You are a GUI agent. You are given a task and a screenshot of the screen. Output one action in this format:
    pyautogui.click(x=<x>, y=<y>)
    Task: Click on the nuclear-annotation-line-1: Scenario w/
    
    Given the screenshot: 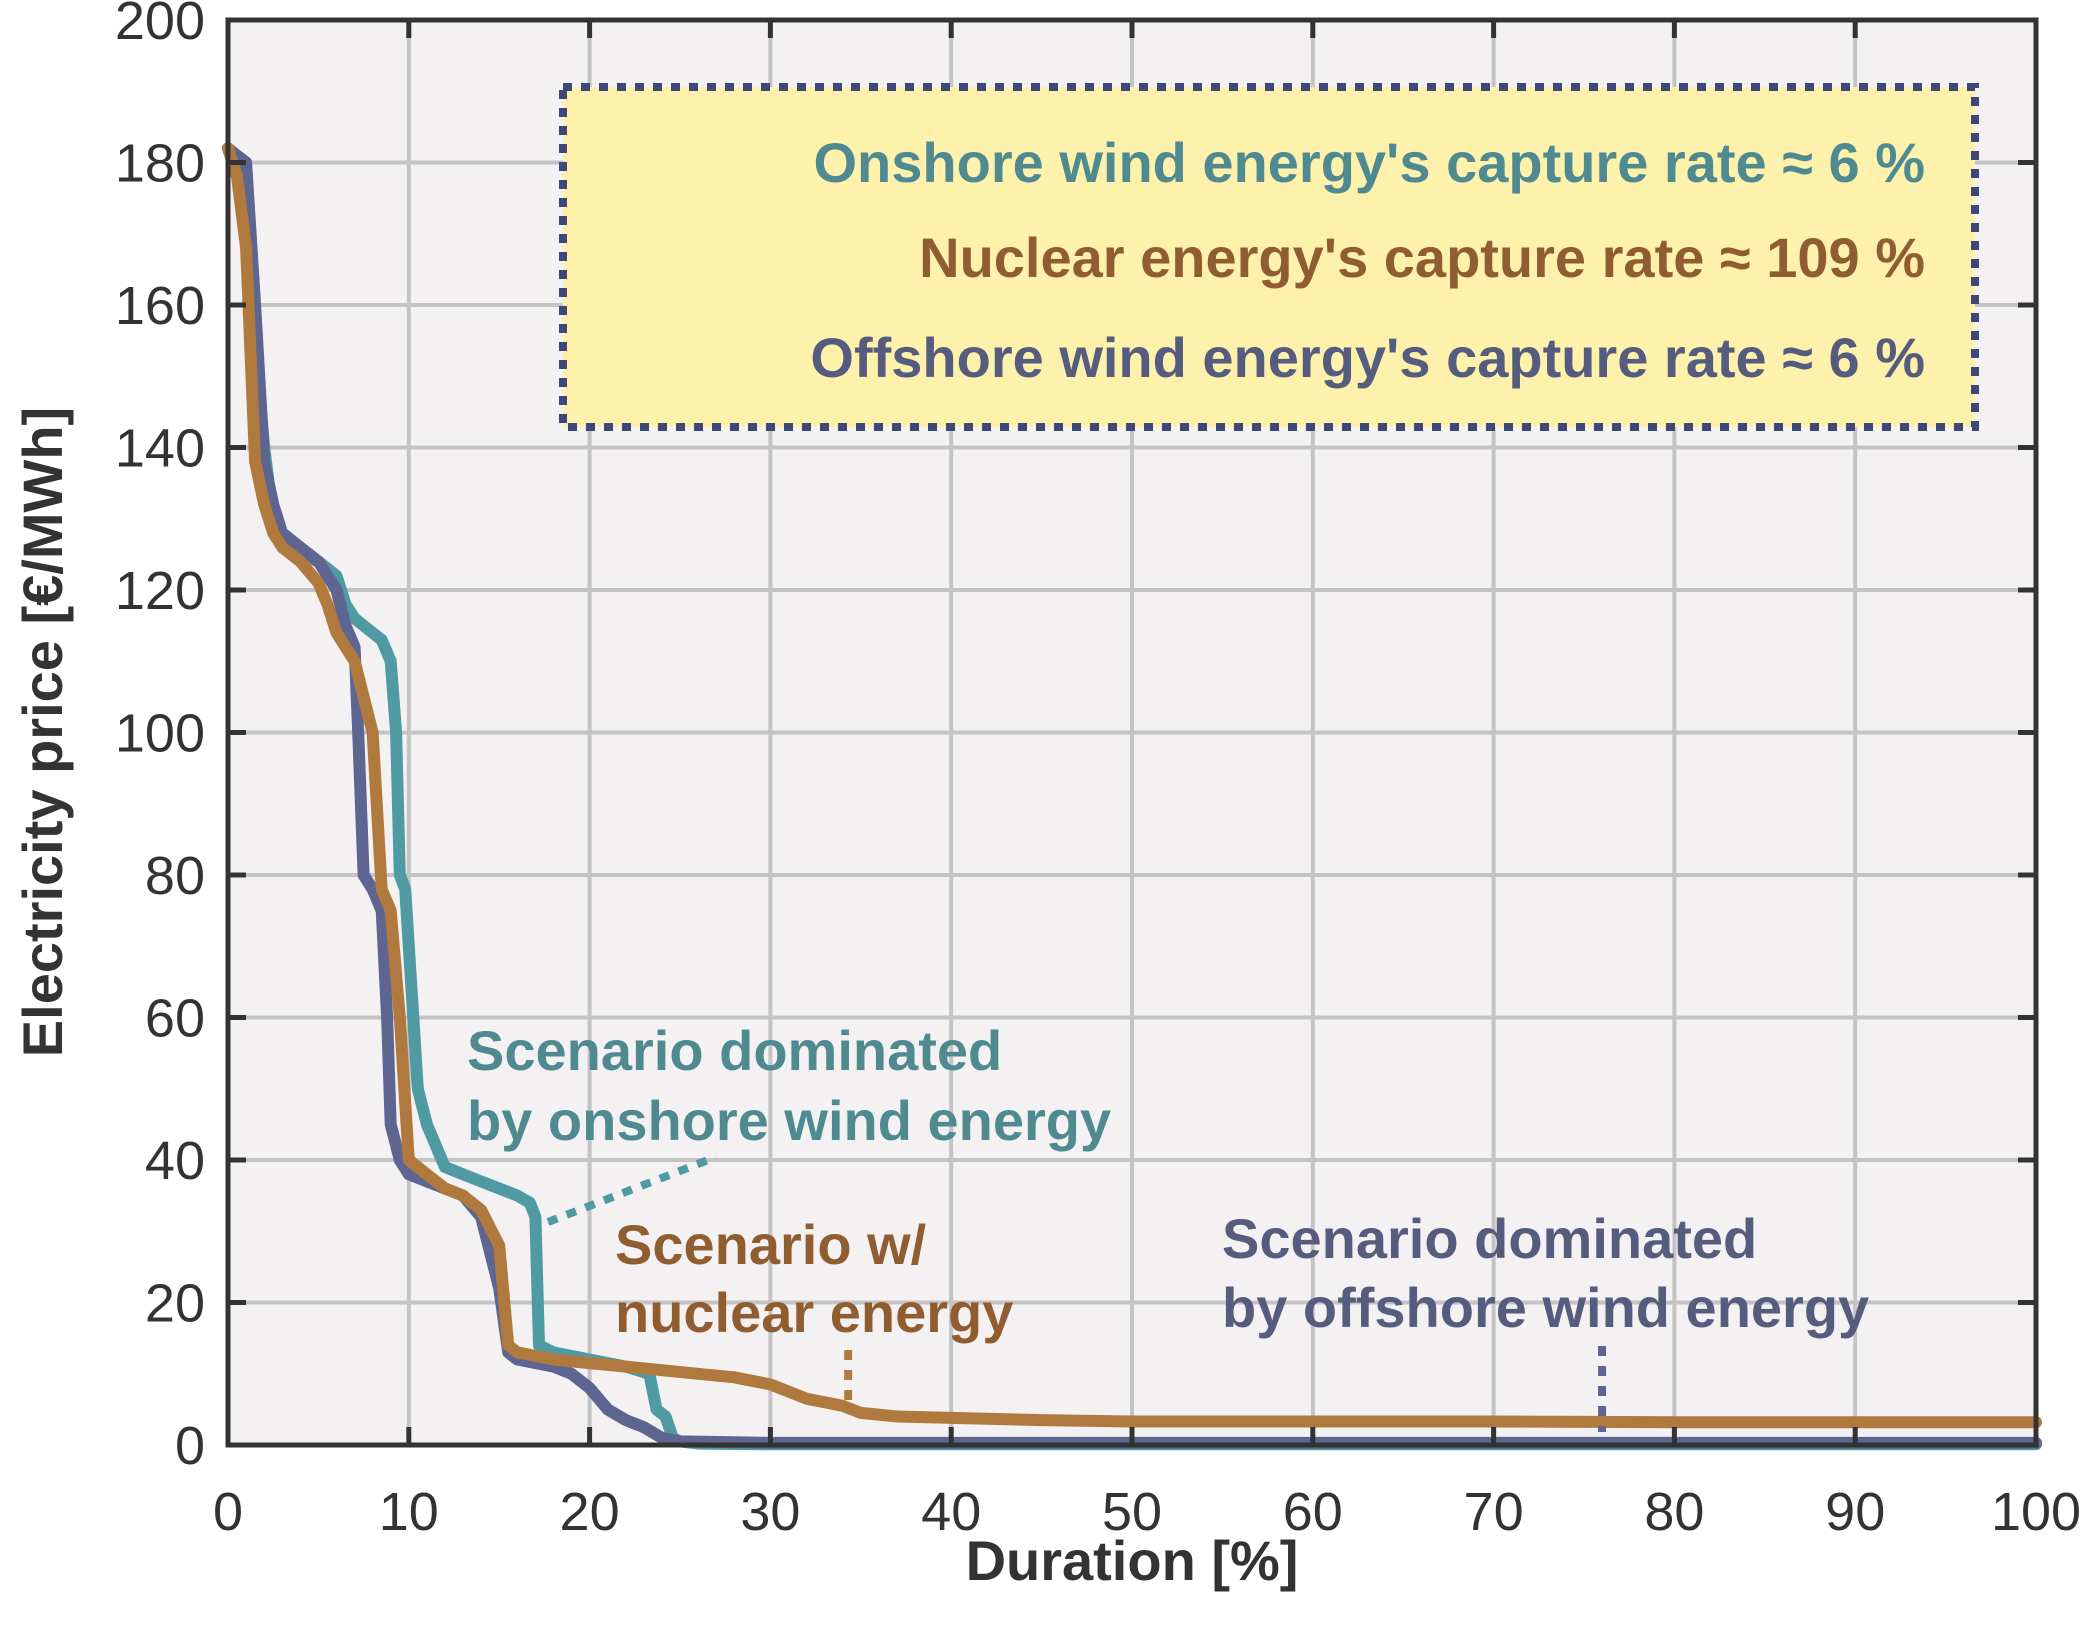 What is the action you would take?
    pyautogui.click(x=771, y=1244)
    